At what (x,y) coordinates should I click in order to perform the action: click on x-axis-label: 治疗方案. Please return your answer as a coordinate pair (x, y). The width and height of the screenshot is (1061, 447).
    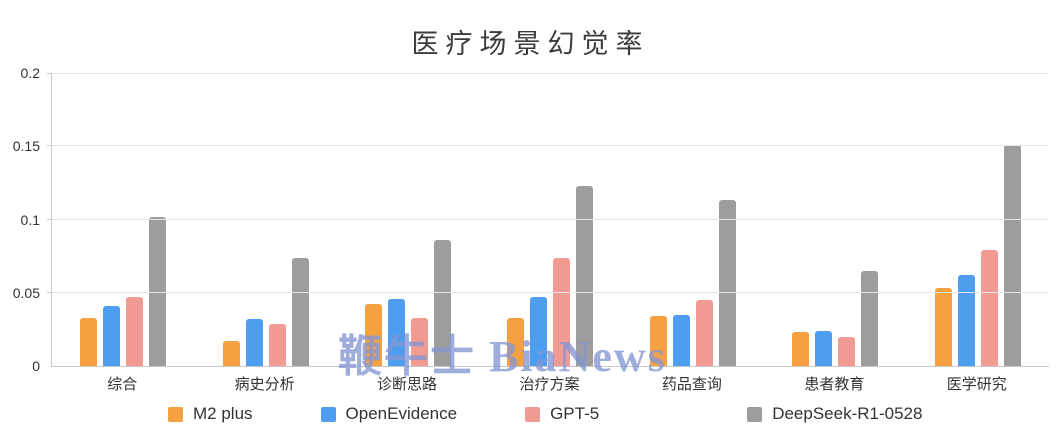
    Looking at the image, I should click on (549, 384).